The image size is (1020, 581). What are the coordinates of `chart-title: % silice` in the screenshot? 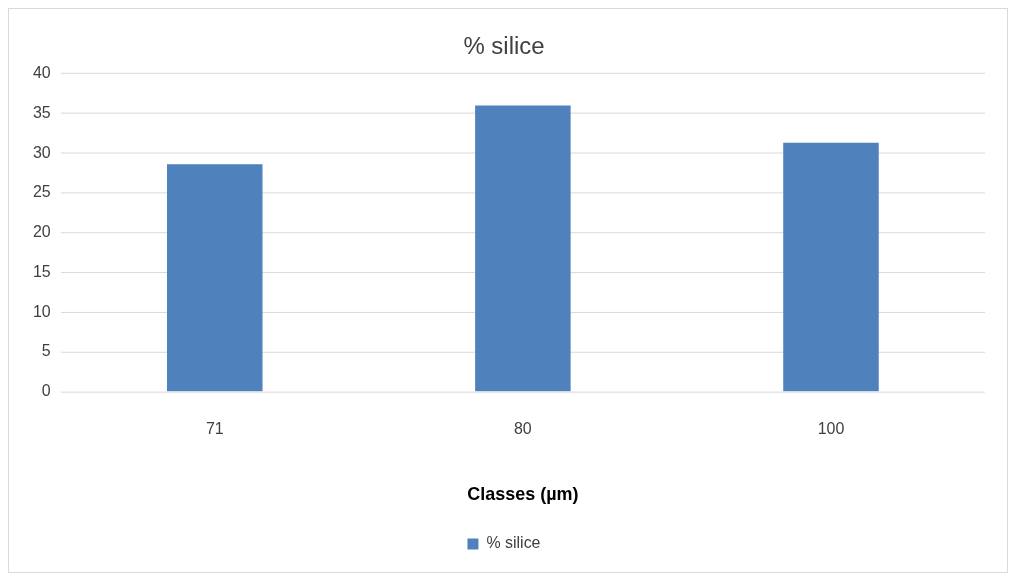 It's located at (504, 45).